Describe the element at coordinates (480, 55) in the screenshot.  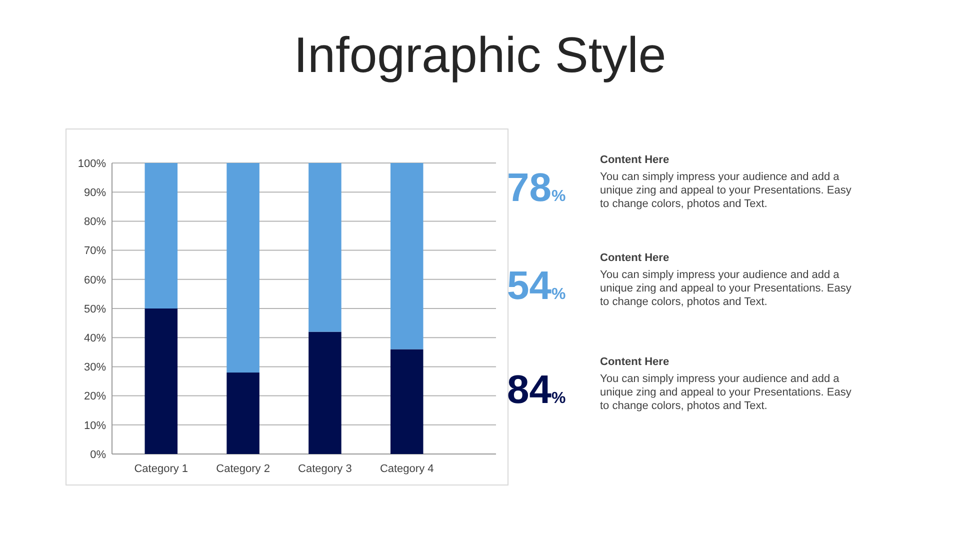
I see `chart-title: Infographic Style` at that location.